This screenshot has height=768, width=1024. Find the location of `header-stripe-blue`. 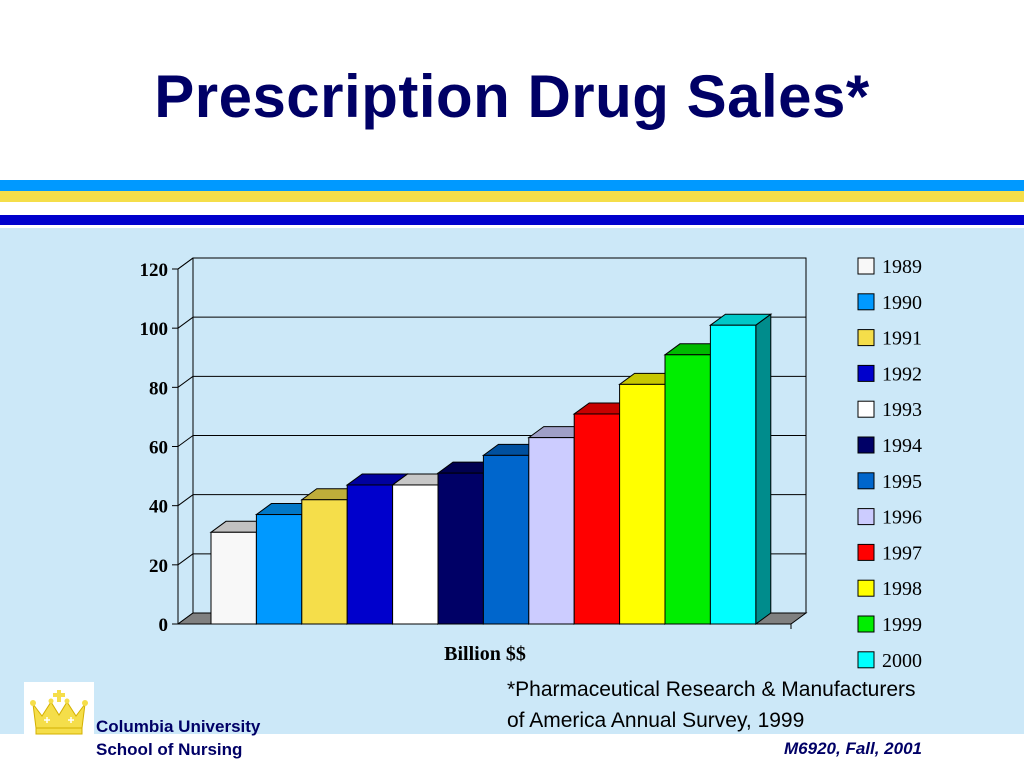

header-stripe-blue is located at coordinates (512, 185).